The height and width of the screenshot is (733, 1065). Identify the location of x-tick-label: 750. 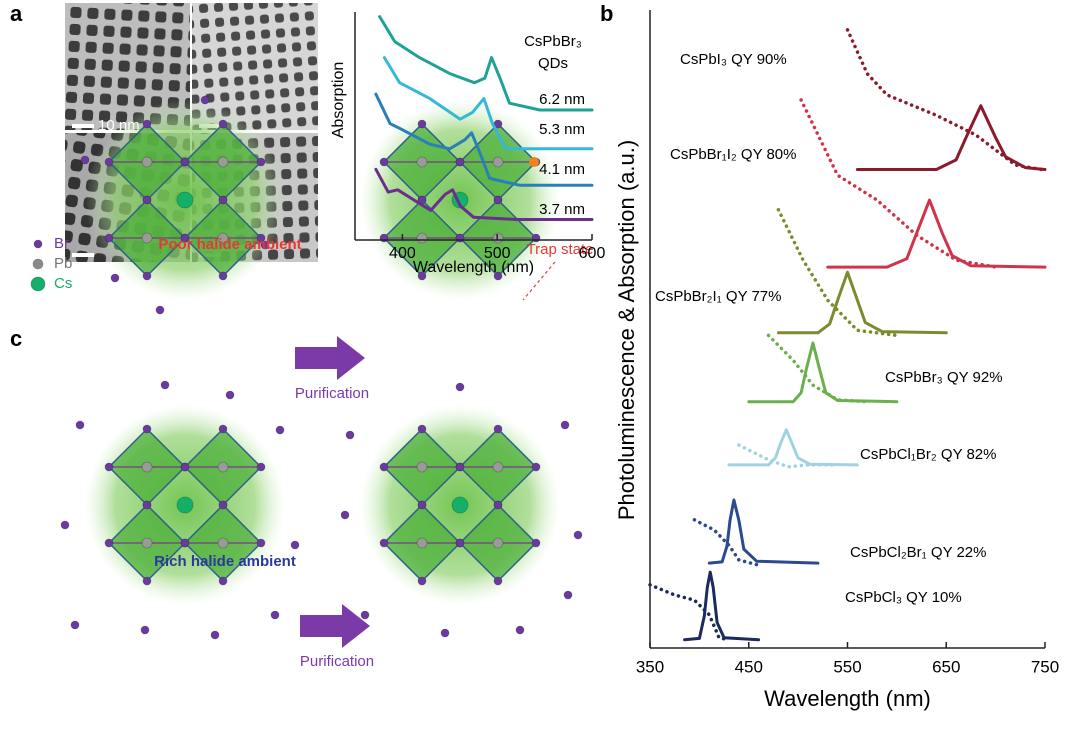
(1045, 666).